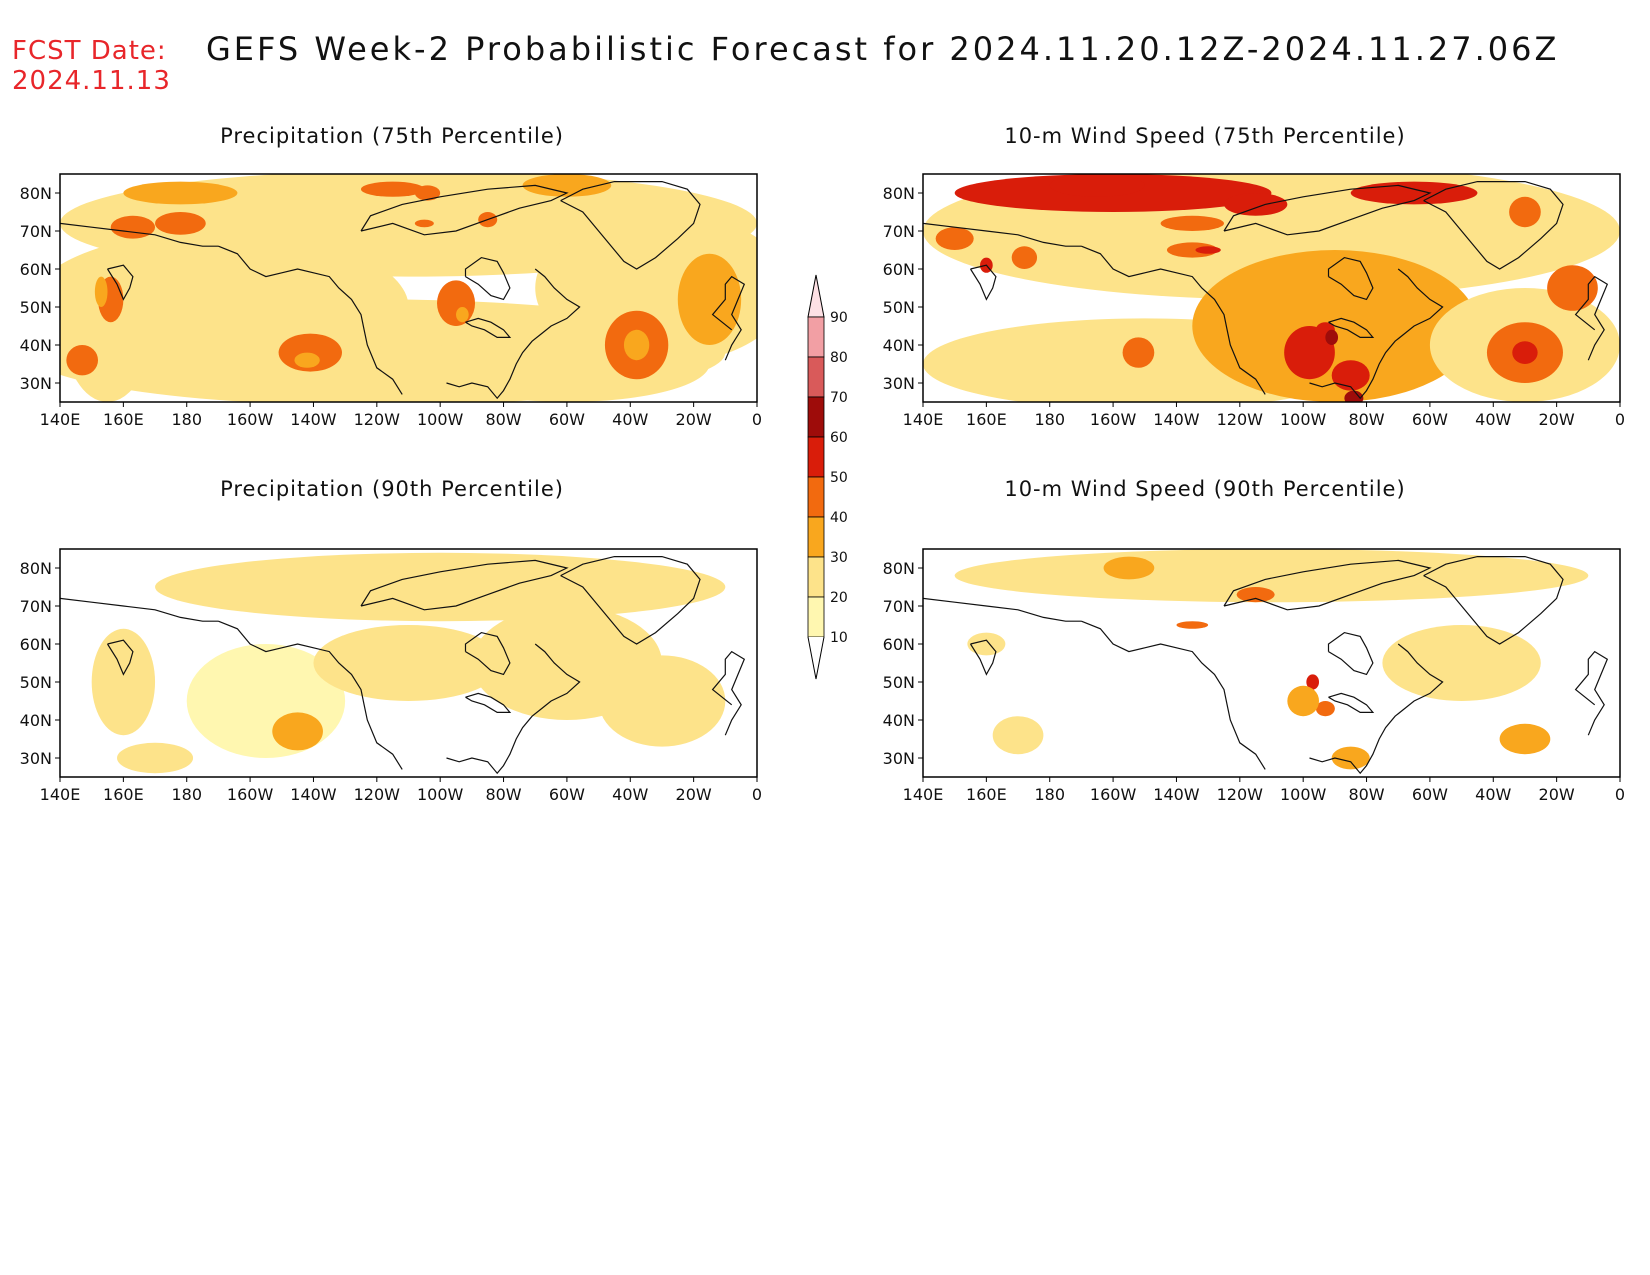 This screenshot has height=1275, width=1650. What do you see at coordinates (839, 518) in the screenshot?
I see `colorbar-tick-label: 40` at bounding box center [839, 518].